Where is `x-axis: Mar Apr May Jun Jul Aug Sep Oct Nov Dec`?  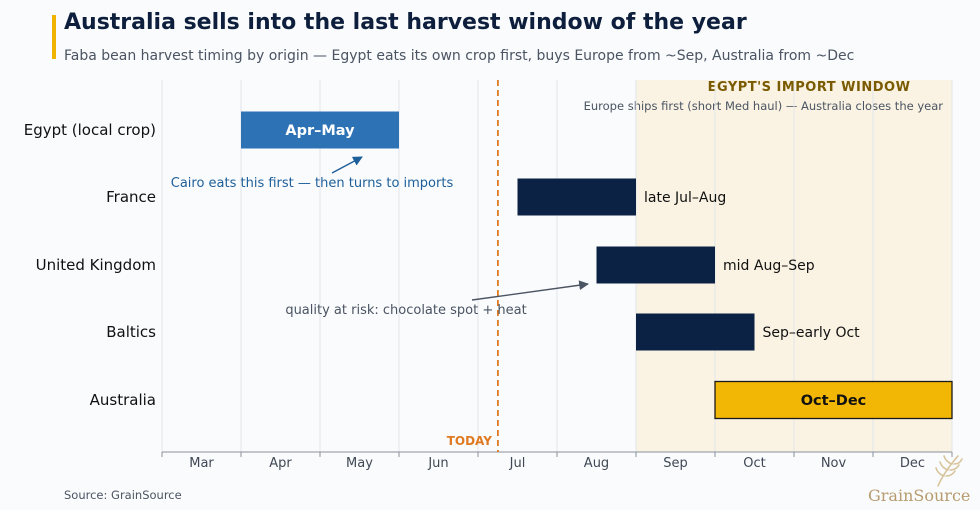 x-axis: Mar Apr May Jun Jul Aug Sep Oct Nov Dec is located at coordinates (557, 461).